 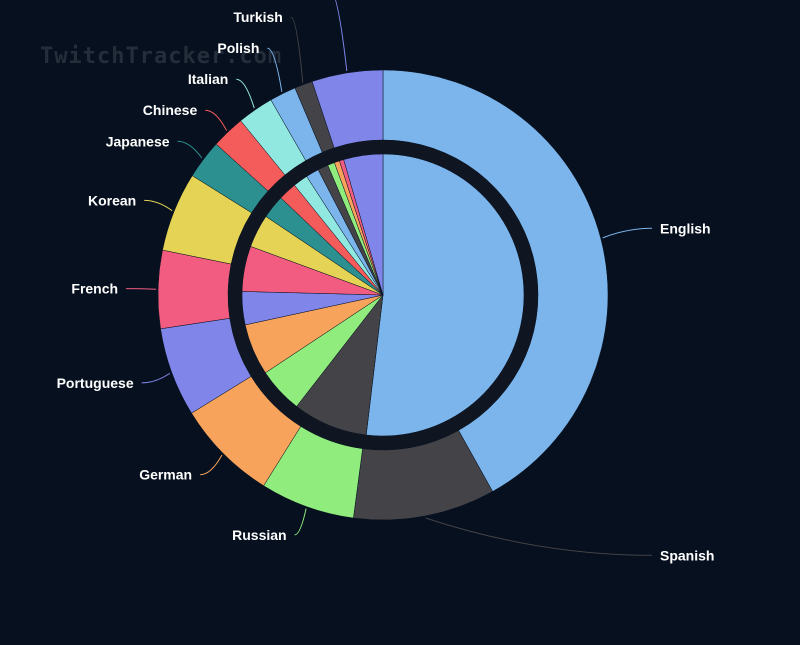 What do you see at coordinates (341, 35) in the screenshot?
I see `leader-other-19-languages` at bounding box center [341, 35].